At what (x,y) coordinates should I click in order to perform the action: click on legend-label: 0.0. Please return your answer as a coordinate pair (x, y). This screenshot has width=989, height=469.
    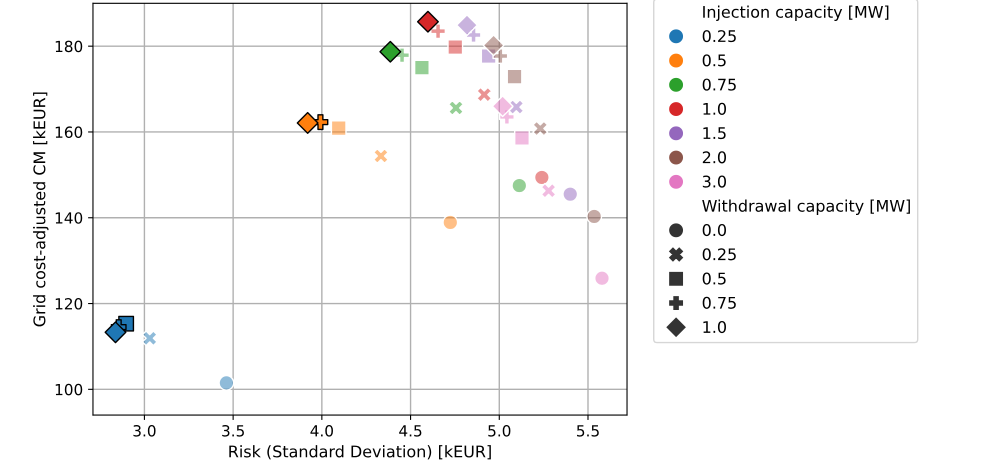
    Looking at the image, I should click on (714, 230).